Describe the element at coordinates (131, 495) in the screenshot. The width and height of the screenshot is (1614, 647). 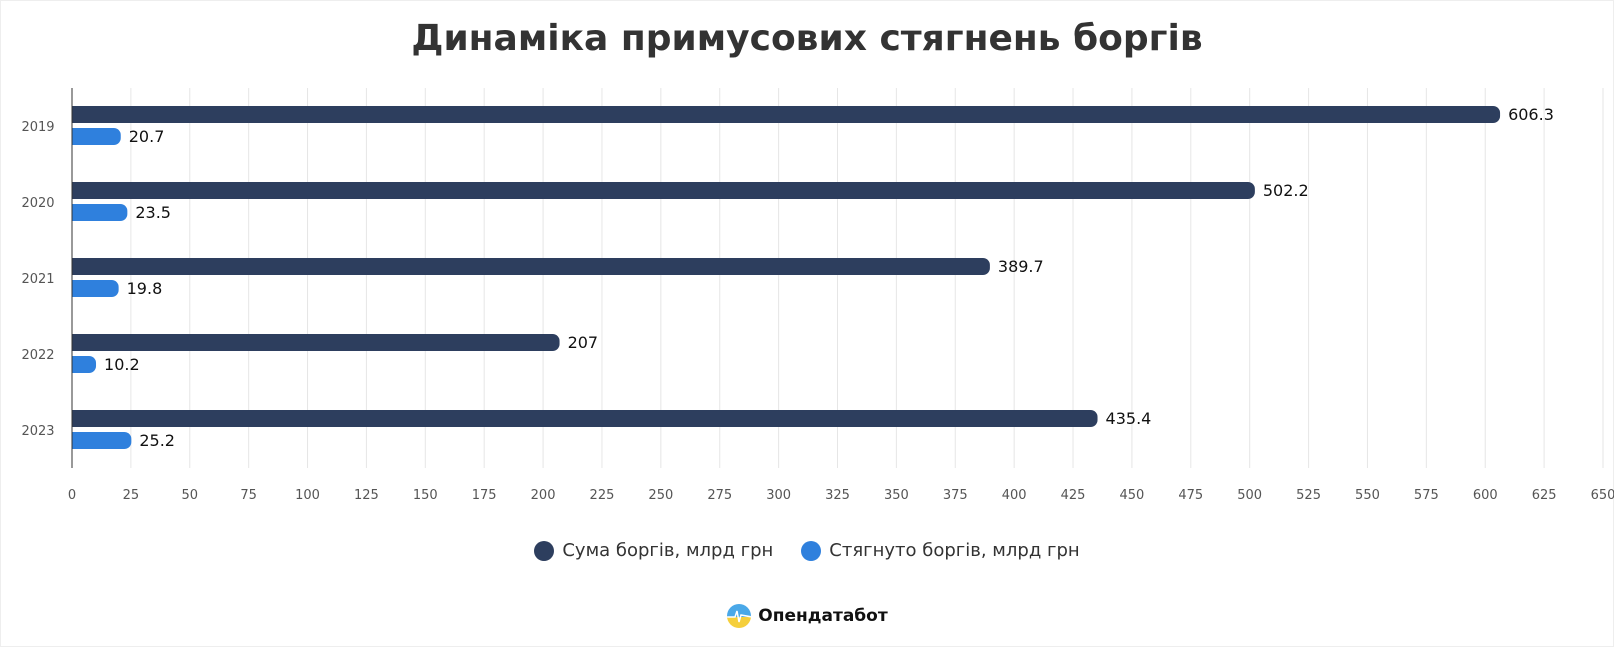
I see `x-tick-label: 25` at that location.